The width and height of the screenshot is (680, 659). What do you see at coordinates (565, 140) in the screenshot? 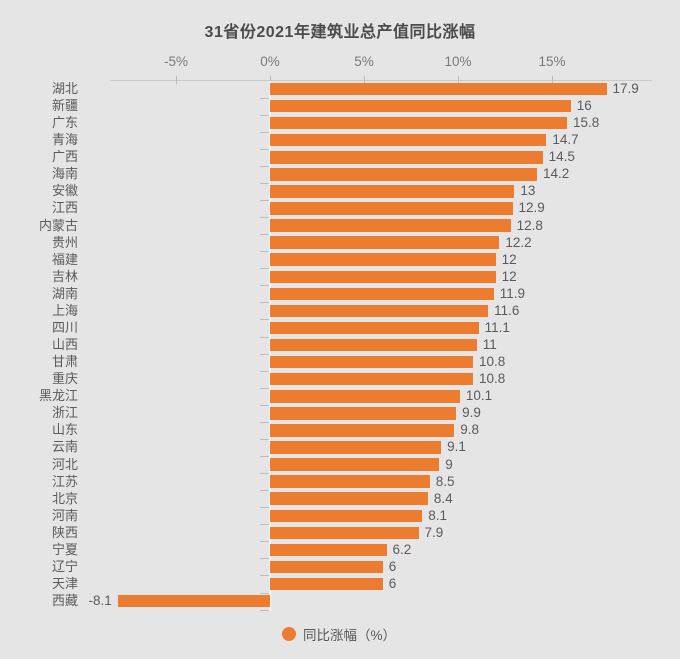
I see `value-label: 14.7` at bounding box center [565, 140].